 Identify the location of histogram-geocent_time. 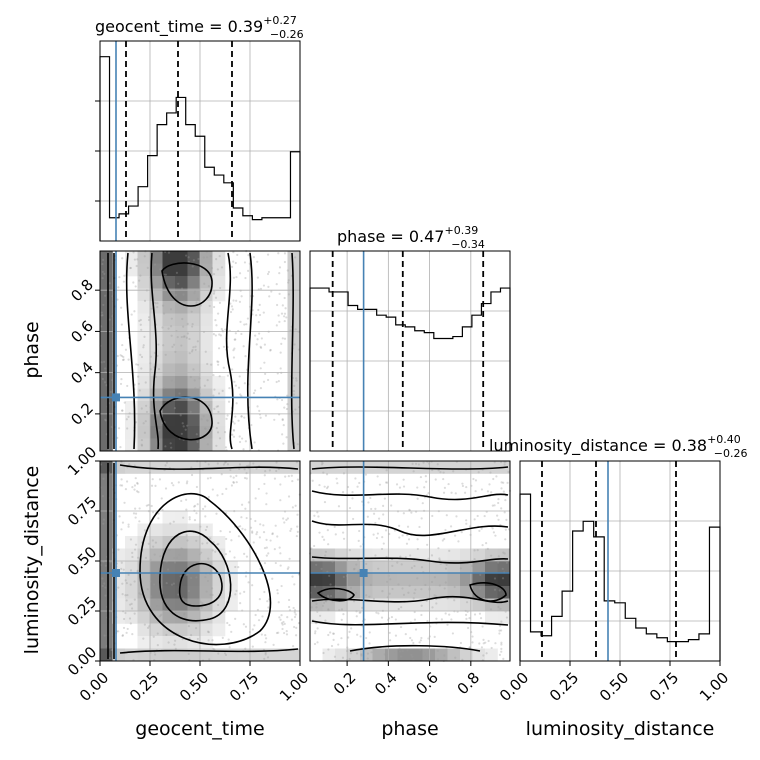
(200, 141).